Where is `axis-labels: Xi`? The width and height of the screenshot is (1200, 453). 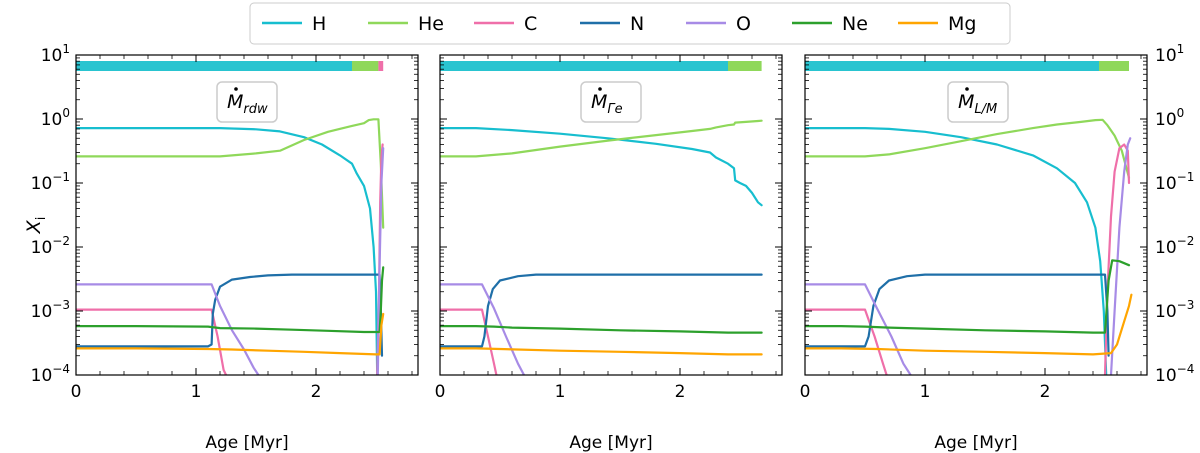 axis-labels: Xi is located at coordinates (36, 226).